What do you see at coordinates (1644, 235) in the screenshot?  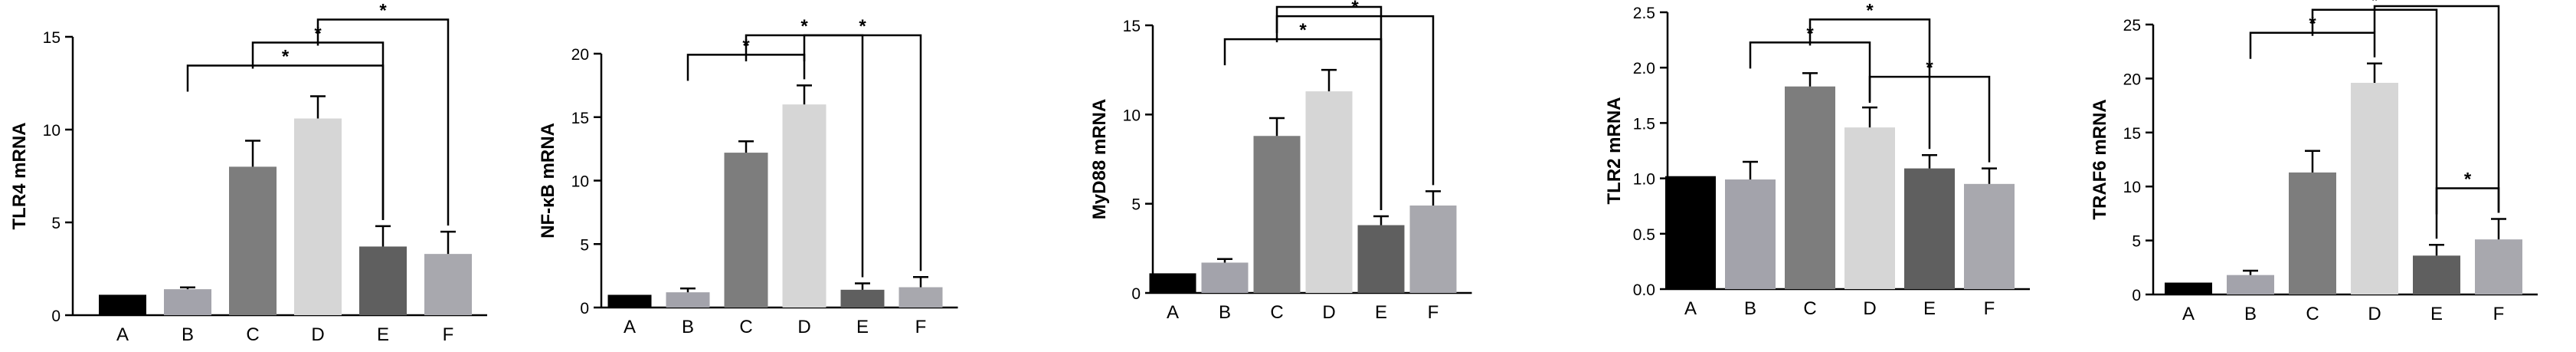 I see `y-tick-label: 0.5` at bounding box center [1644, 235].